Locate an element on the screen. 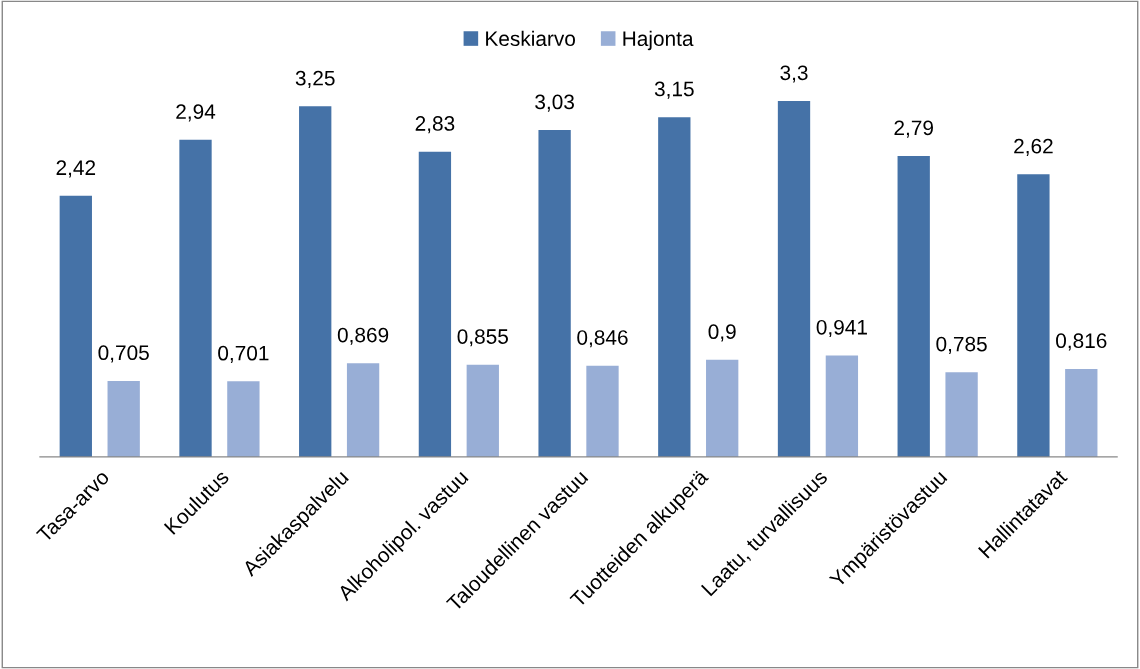  legend-label: Hajonta is located at coordinates (658, 40).